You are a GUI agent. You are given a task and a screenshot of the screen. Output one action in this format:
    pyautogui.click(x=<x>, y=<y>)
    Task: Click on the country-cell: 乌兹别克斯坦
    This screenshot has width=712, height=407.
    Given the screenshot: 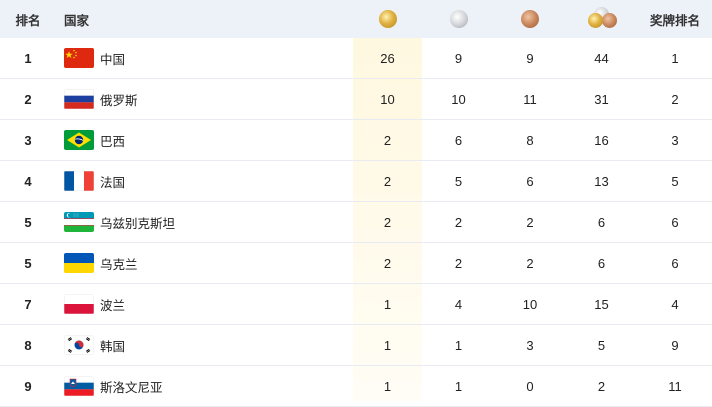 What is the action you would take?
    pyautogui.click(x=204, y=222)
    